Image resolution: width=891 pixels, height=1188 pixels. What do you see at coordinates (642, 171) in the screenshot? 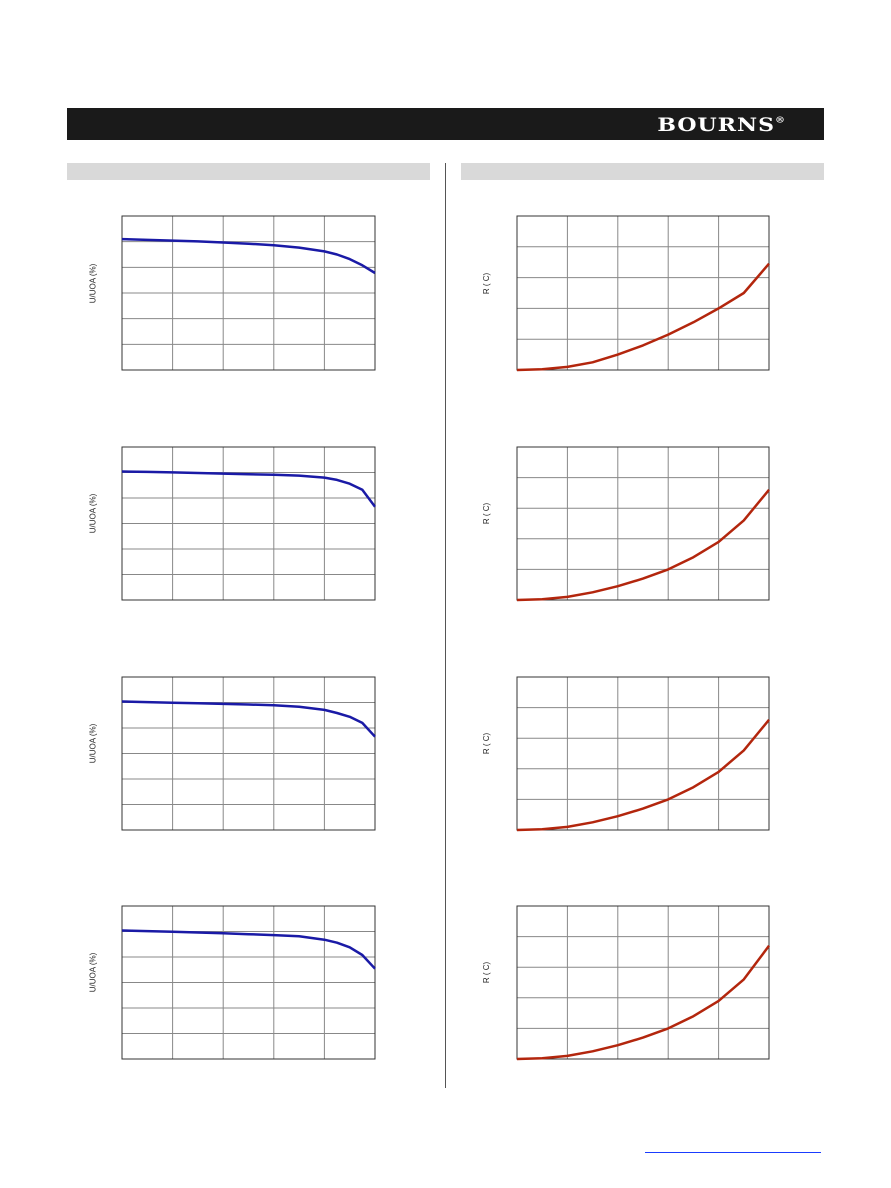
I see `right-section-bar` at bounding box center [642, 171].